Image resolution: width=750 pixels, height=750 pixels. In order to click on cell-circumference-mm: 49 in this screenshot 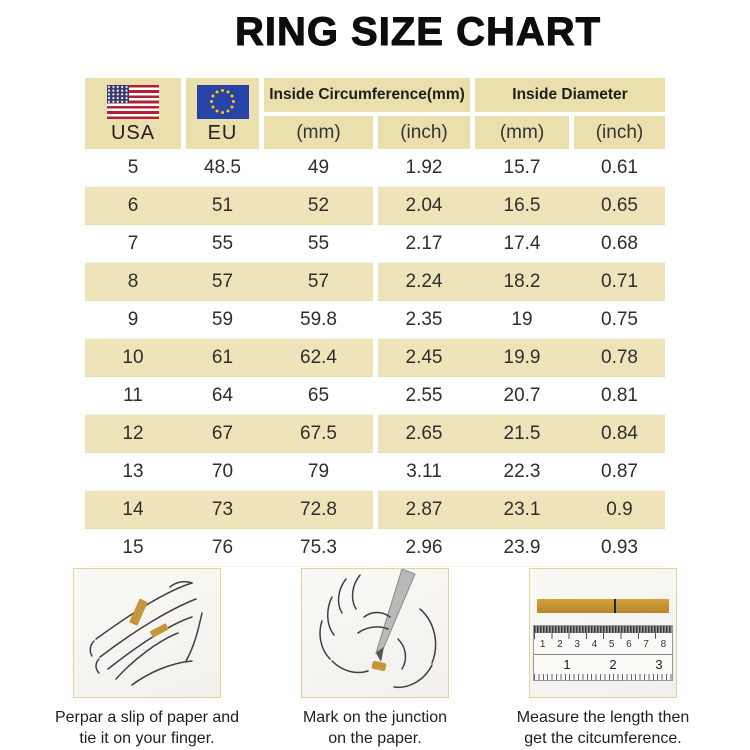, I will do `click(318, 167)`.